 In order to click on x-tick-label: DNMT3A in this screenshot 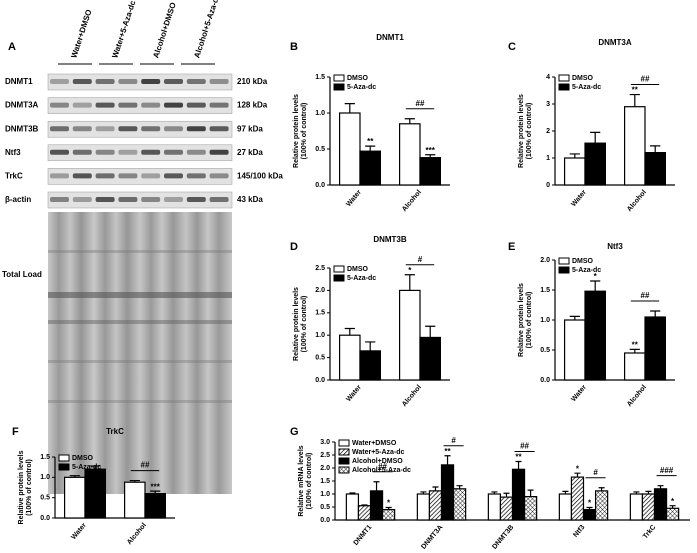, I will do `click(432, 537)`.